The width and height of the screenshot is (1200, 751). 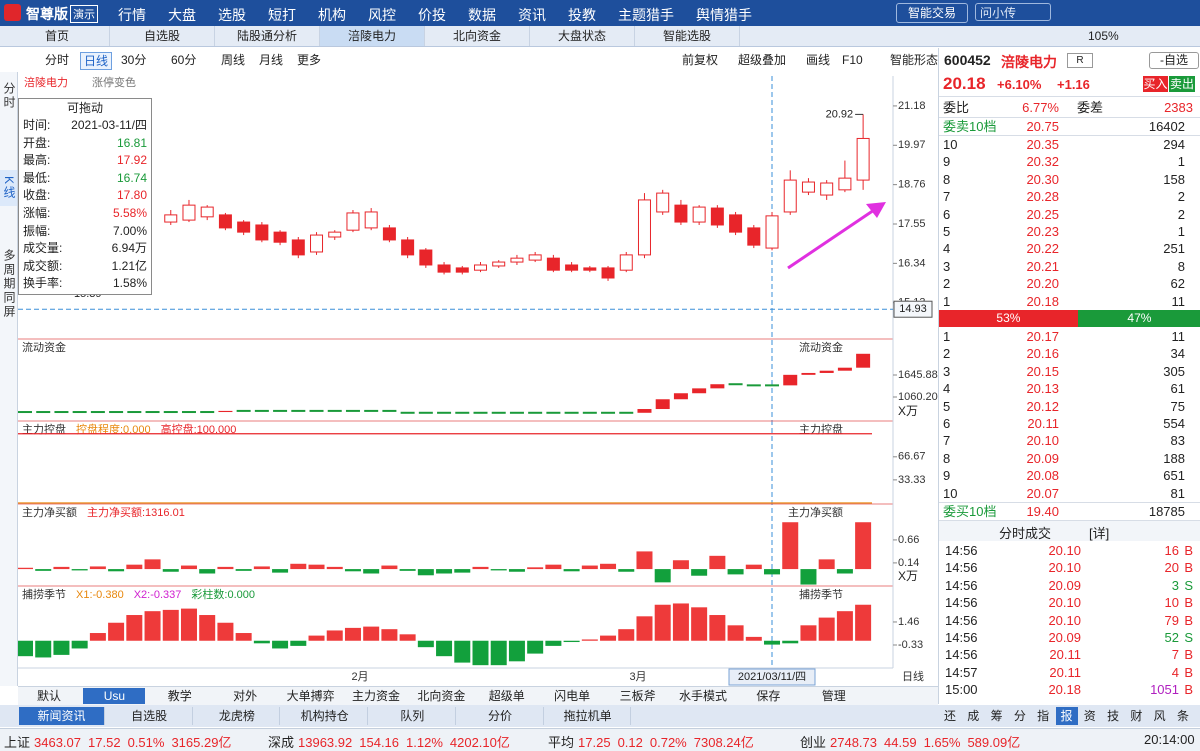 I want to click on indicator-tab: 水手模式, so click(x=702, y=696).